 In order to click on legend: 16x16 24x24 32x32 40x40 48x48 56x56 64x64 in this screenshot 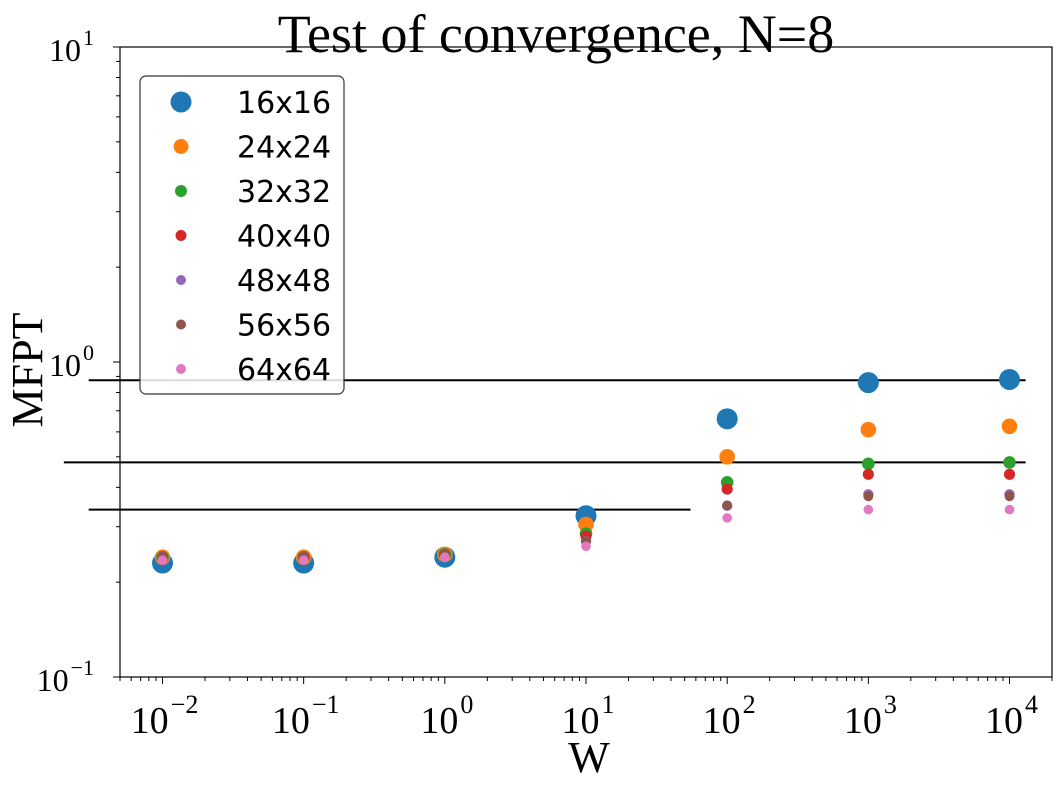, I will do `click(242, 235)`.